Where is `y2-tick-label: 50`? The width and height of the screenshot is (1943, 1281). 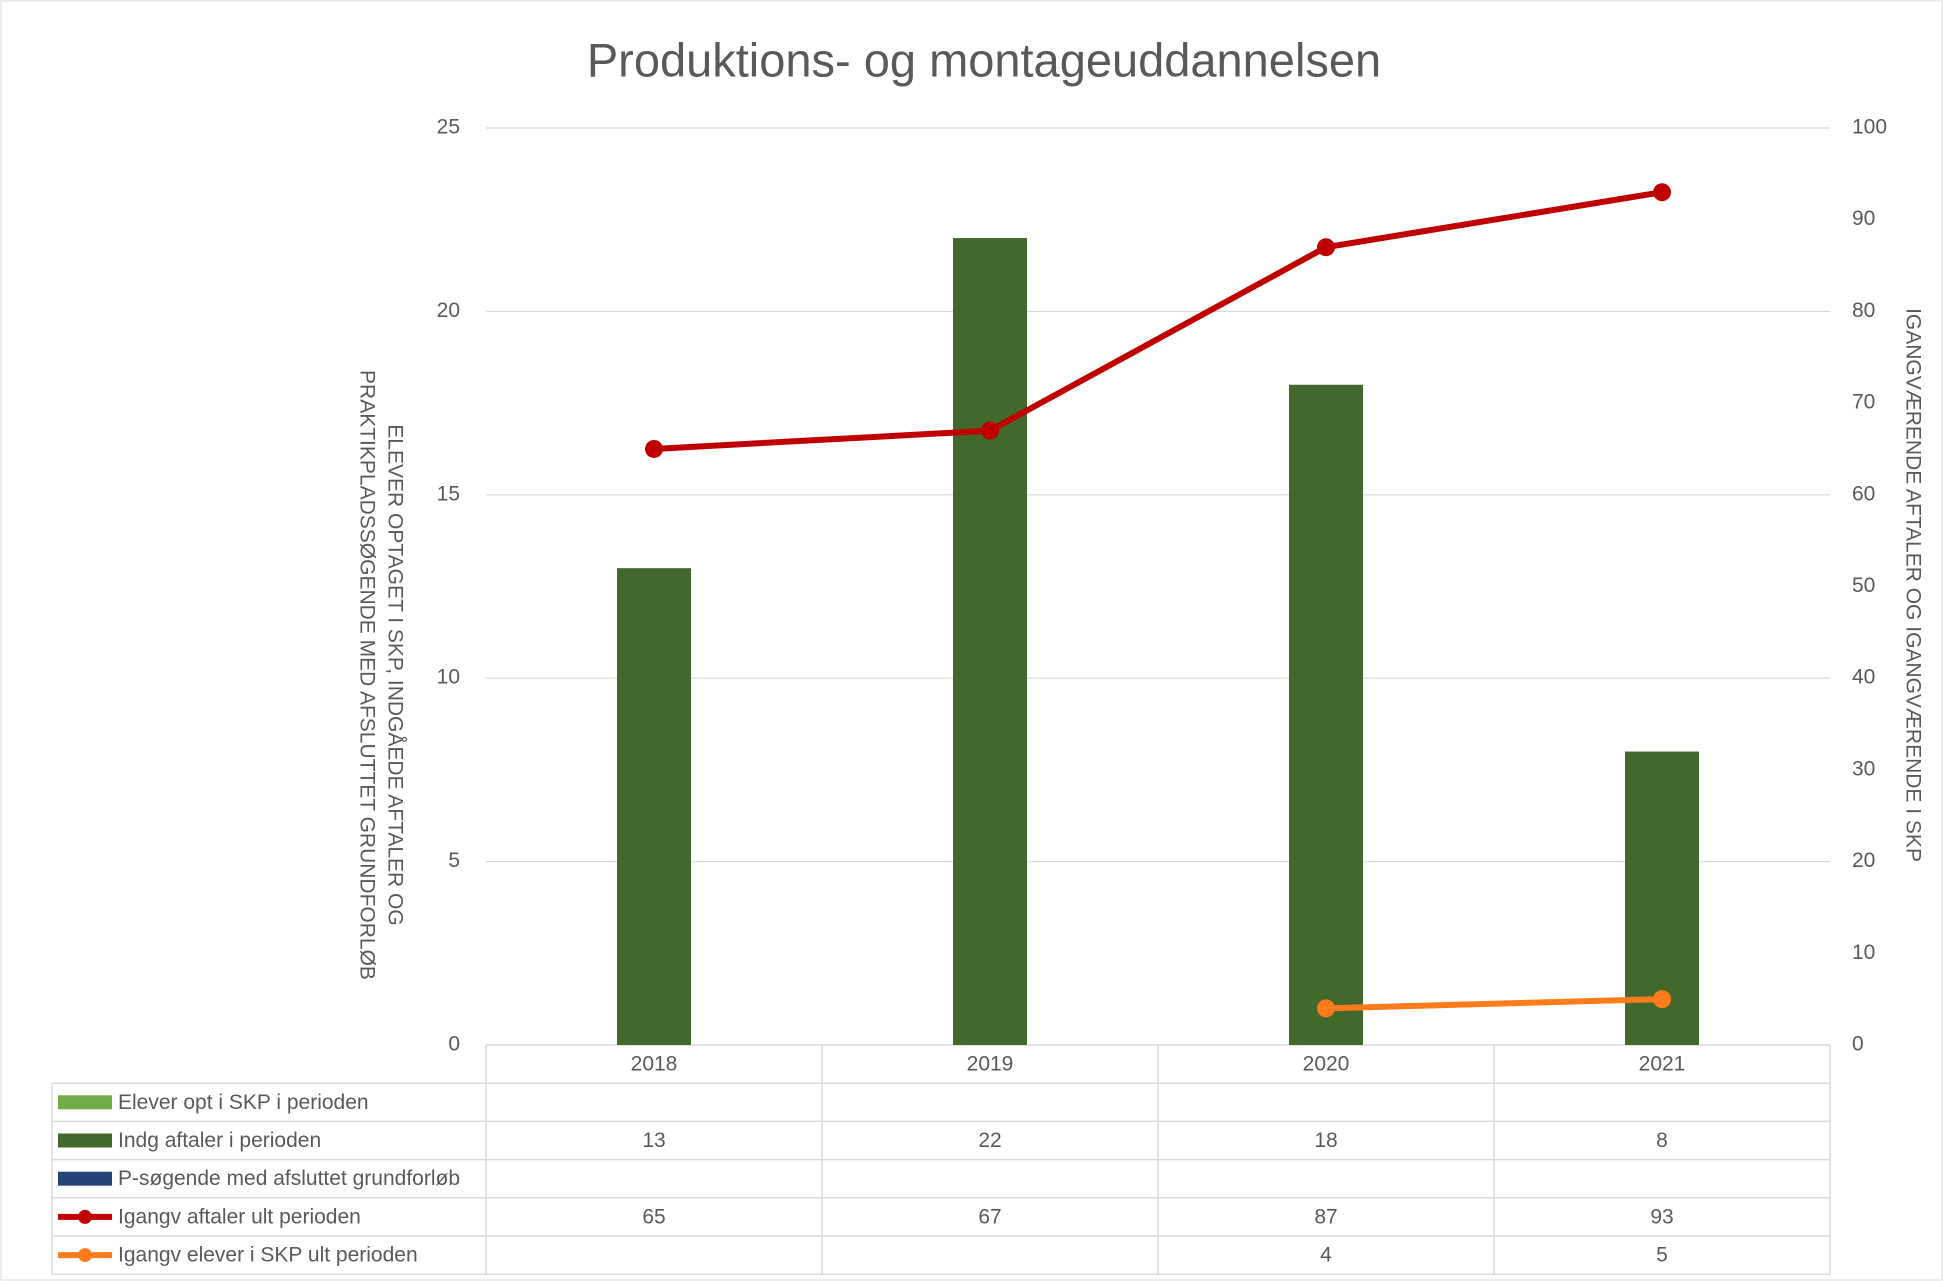
y2-tick-label: 50 is located at coordinates (1863, 585).